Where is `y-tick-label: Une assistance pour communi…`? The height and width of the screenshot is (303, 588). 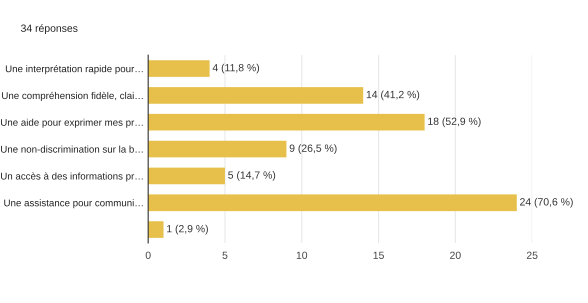 y-tick-label: Une assistance pour communi… is located at coordinates (73, 203).